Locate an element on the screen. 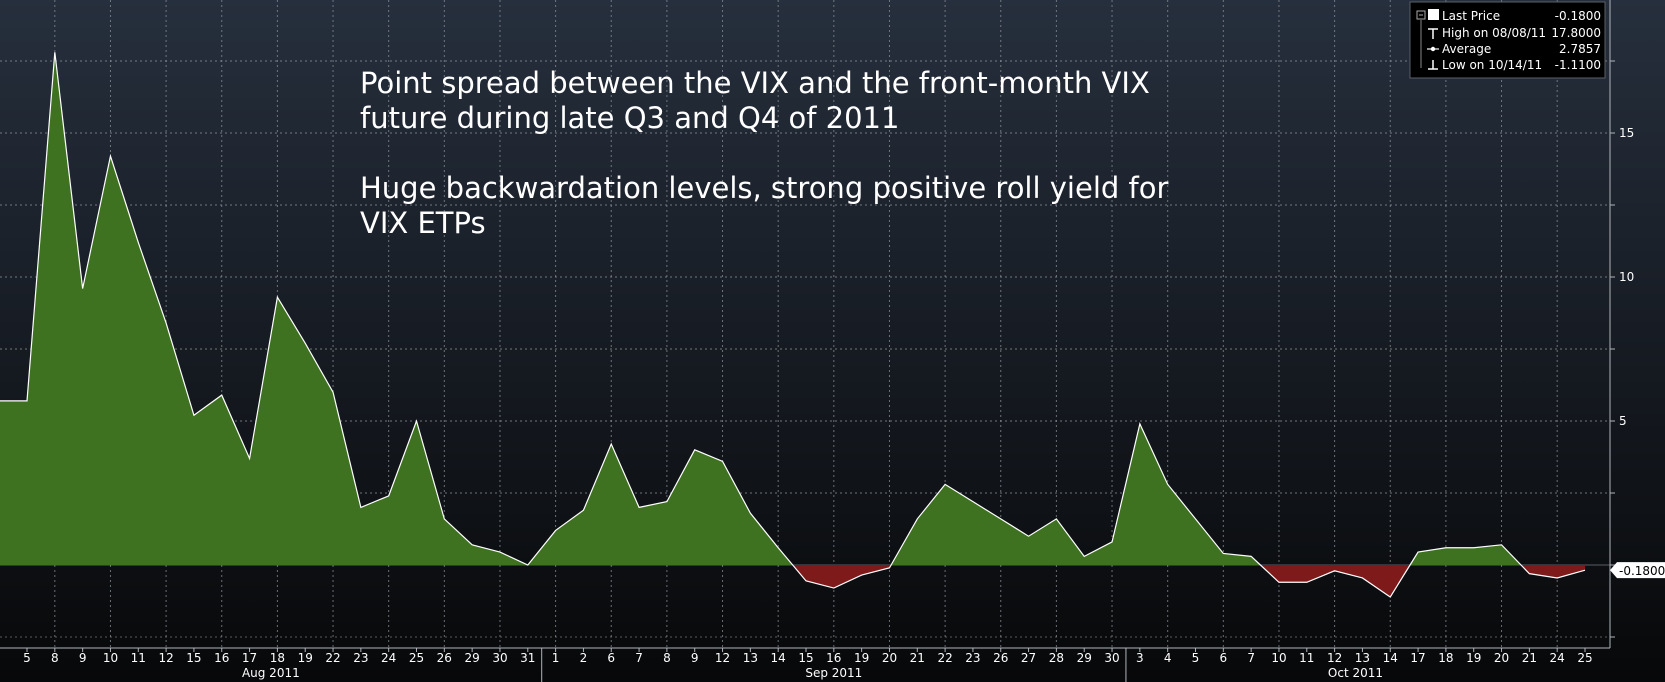 The width and height of the screenshot is (1665, 682). legend-row-high: High on 08/08/11 17.8000 is located at coordinates (1510, 44).